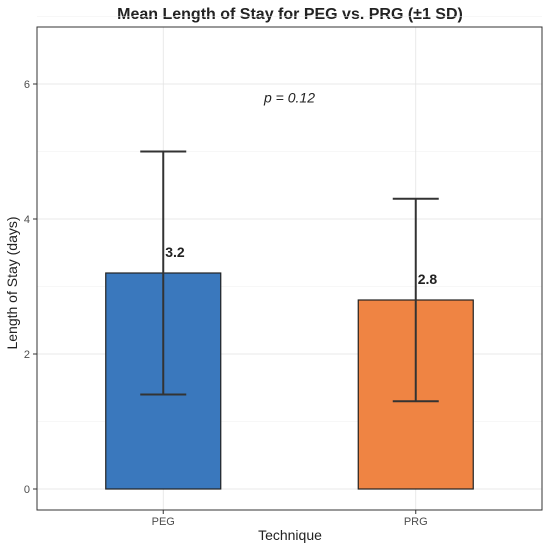 The width and height of the screenshot is (550, 550). What do you see at coordinates (30, 287) in the screenshot?
I see `y-axis-ticks: 0 2 4 6` at bounding box center [30, 287].